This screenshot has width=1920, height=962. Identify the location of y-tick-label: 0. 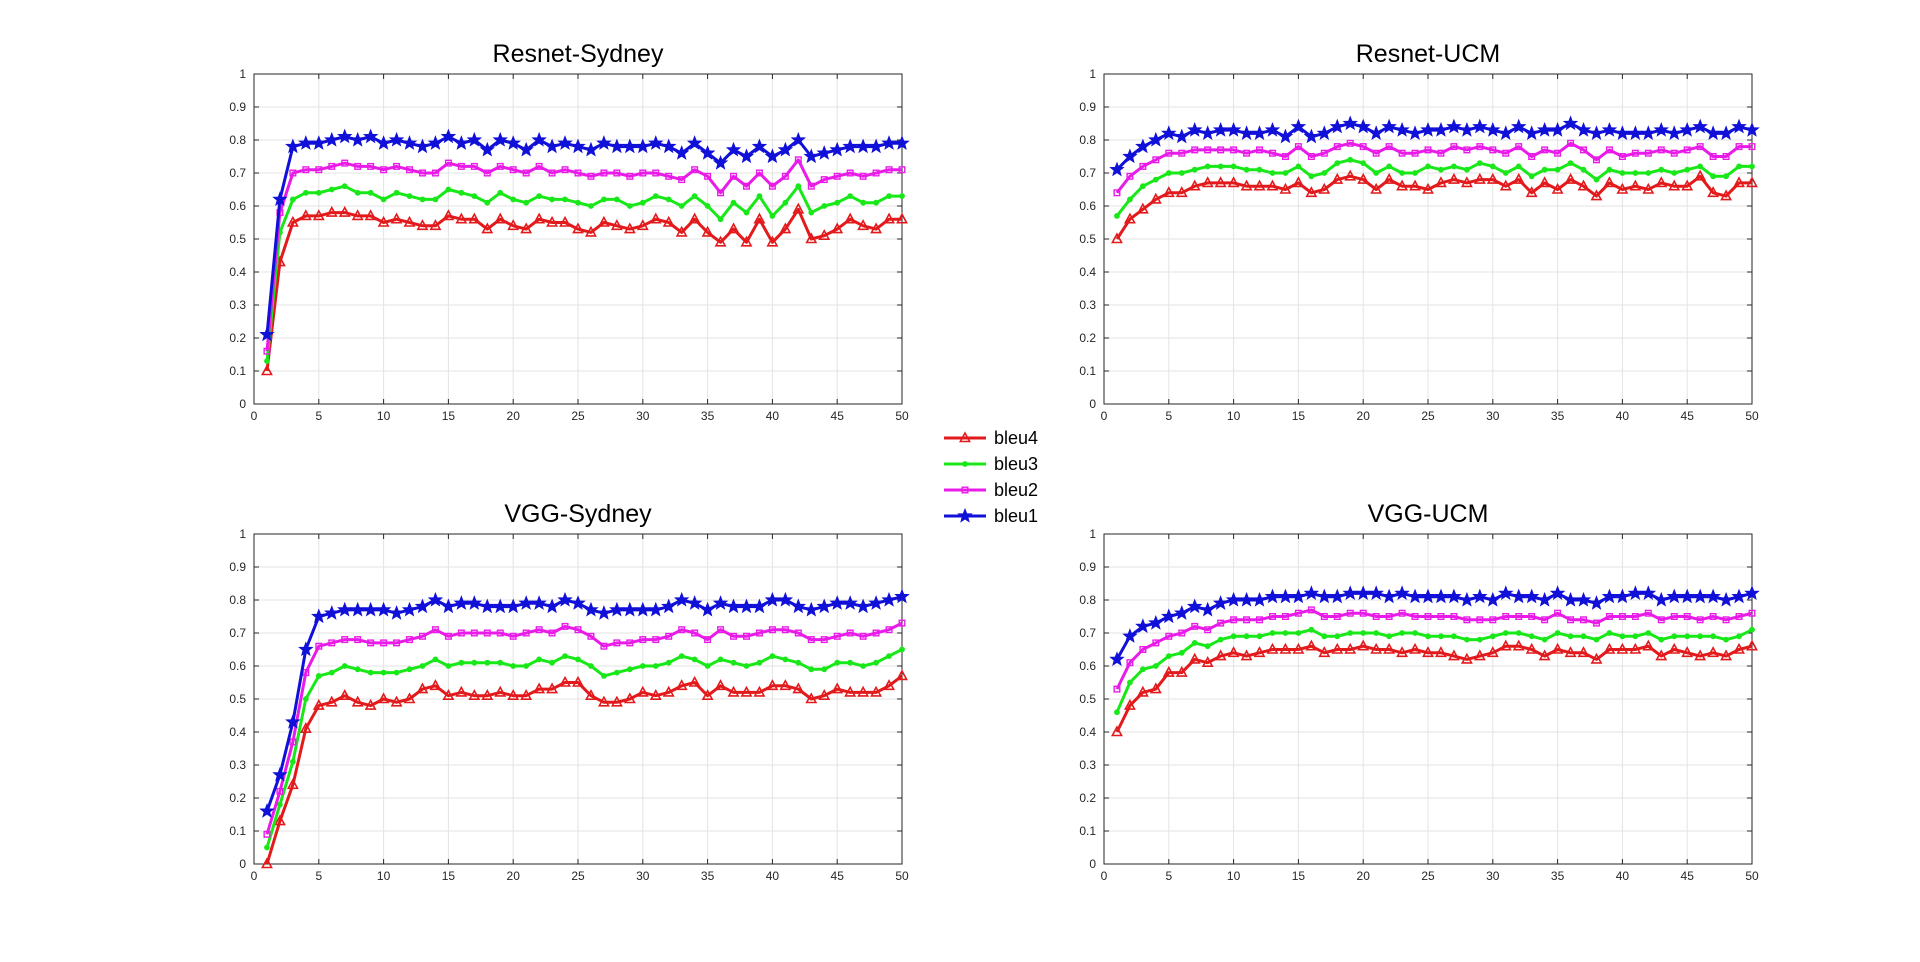
(242, 404).